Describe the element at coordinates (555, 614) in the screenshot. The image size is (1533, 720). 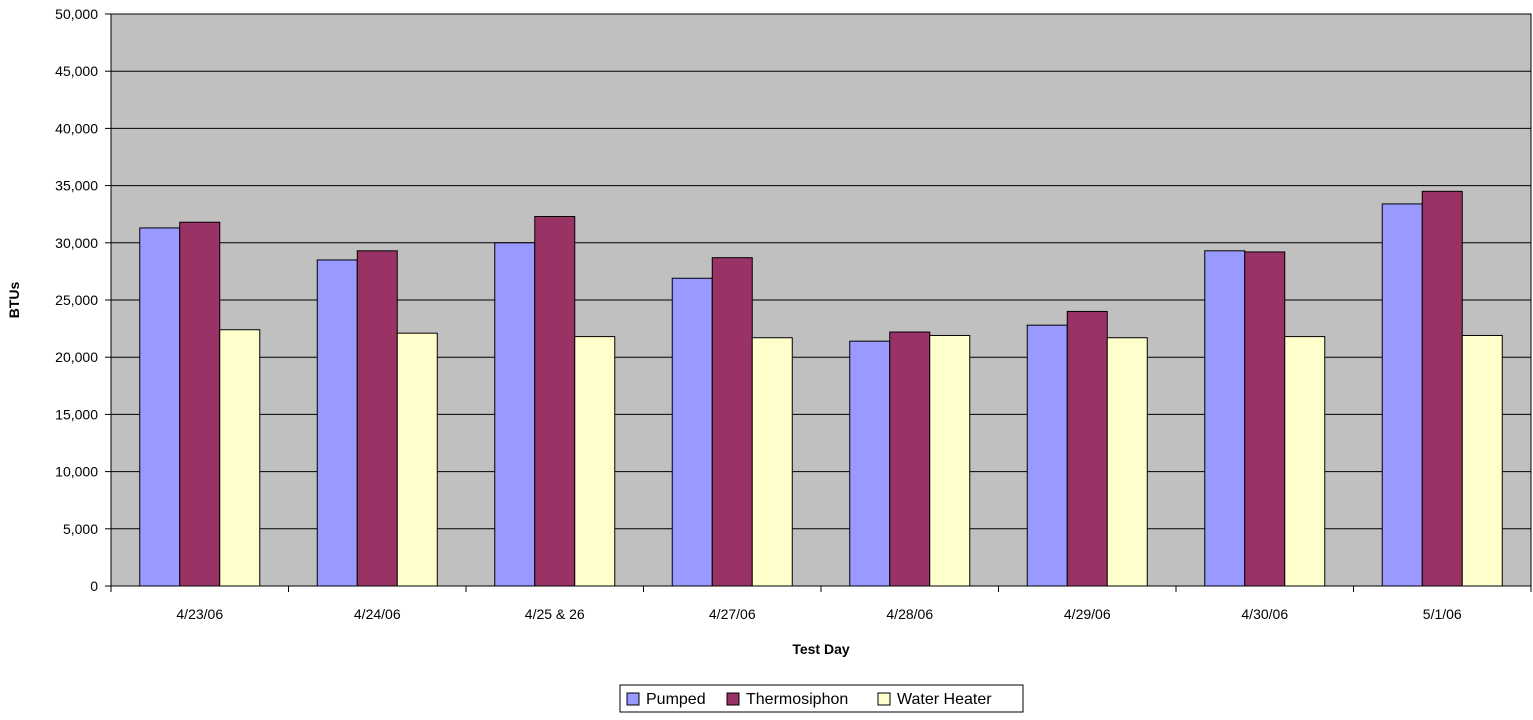
I see `x-tick-label: 4/25 & 26` at that location.